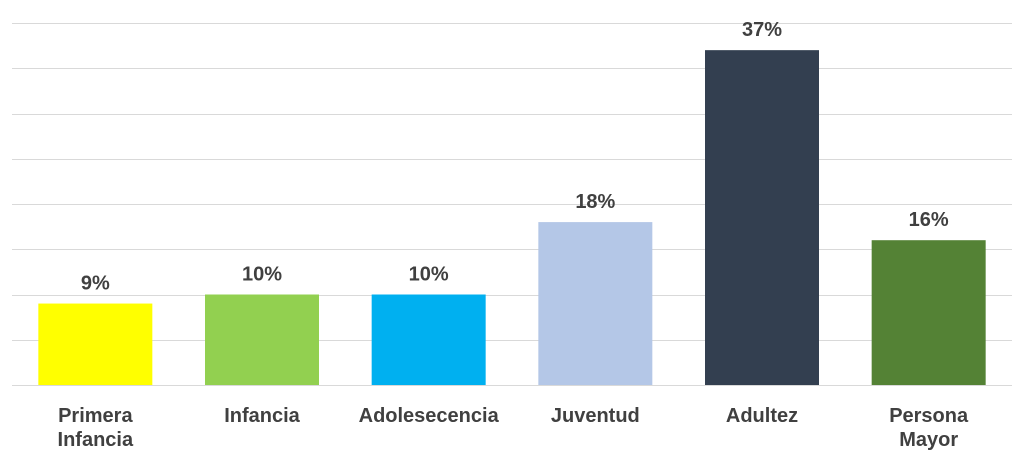  I want to click on category-label: Juventud, so click(595, 416).